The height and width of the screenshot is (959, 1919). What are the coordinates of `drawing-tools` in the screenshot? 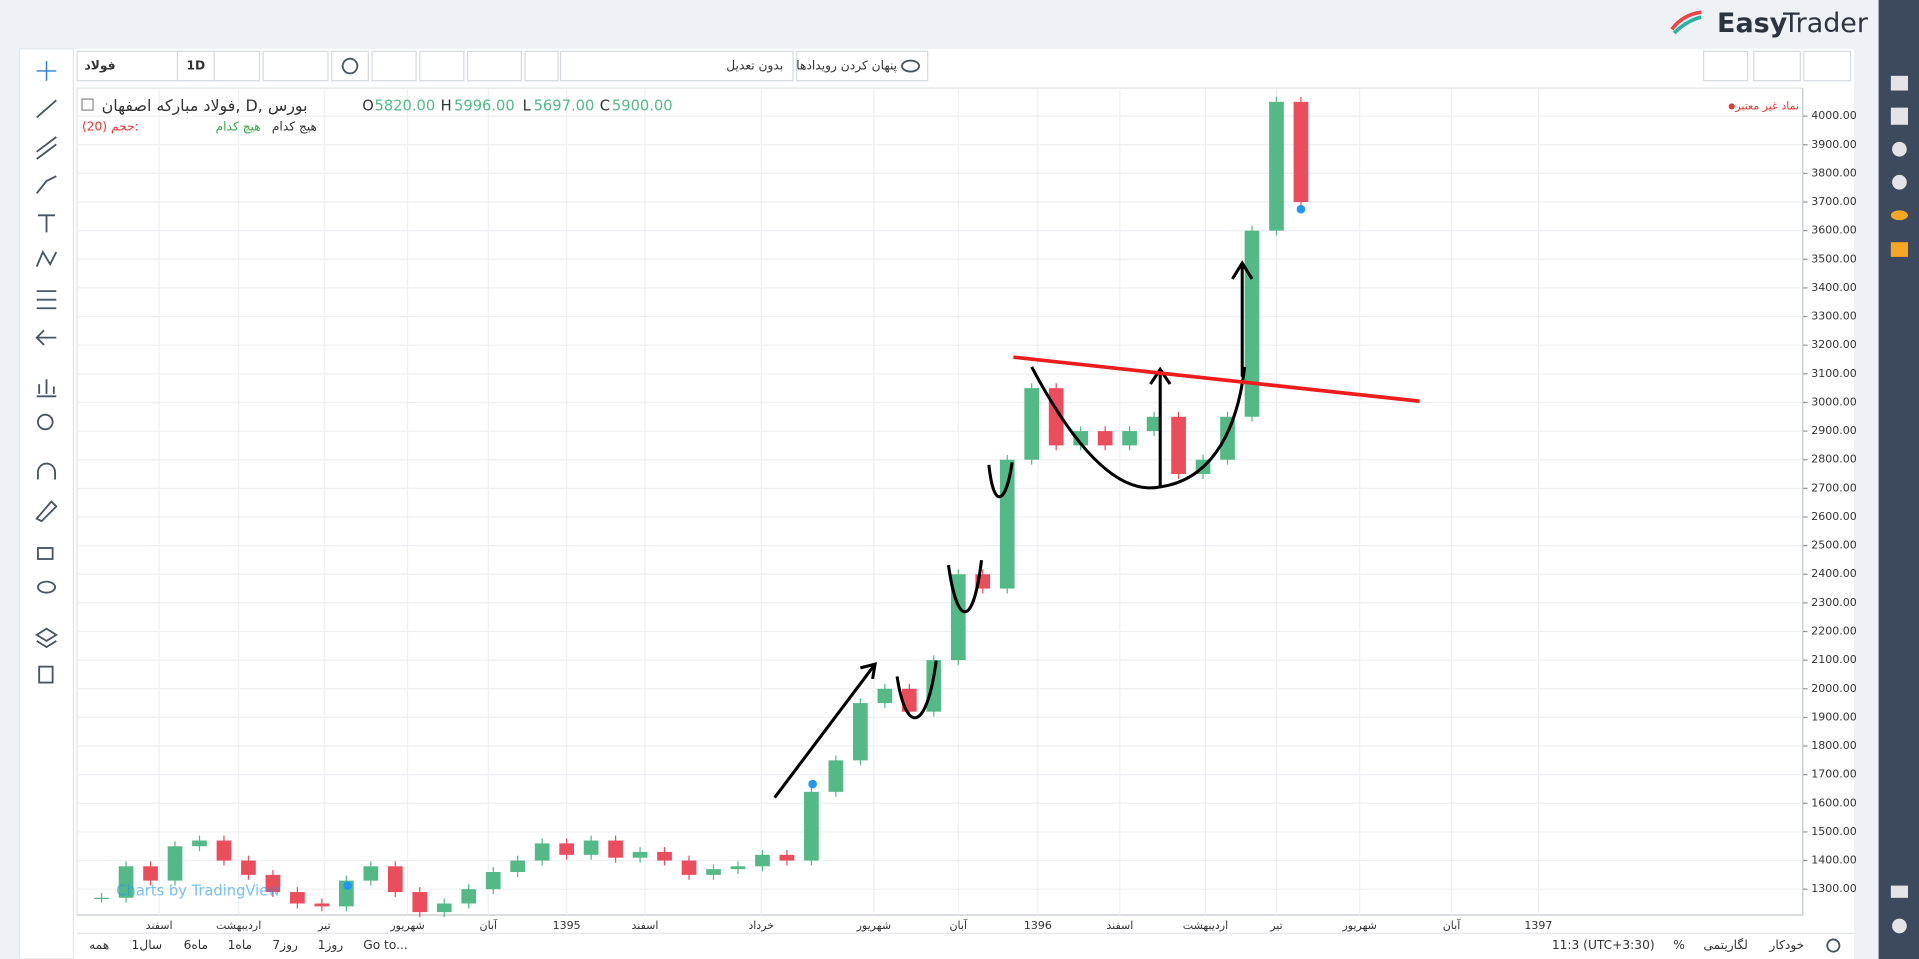 It's located at (46, 372).